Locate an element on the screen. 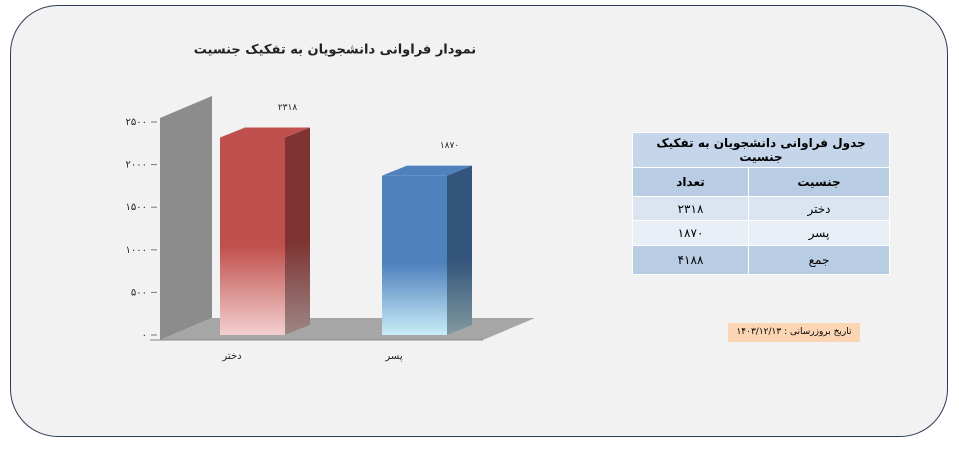 This screenshot has height=450, width=959. table-cell: ۴۱۸۸ is located at coordinates (690, 260).